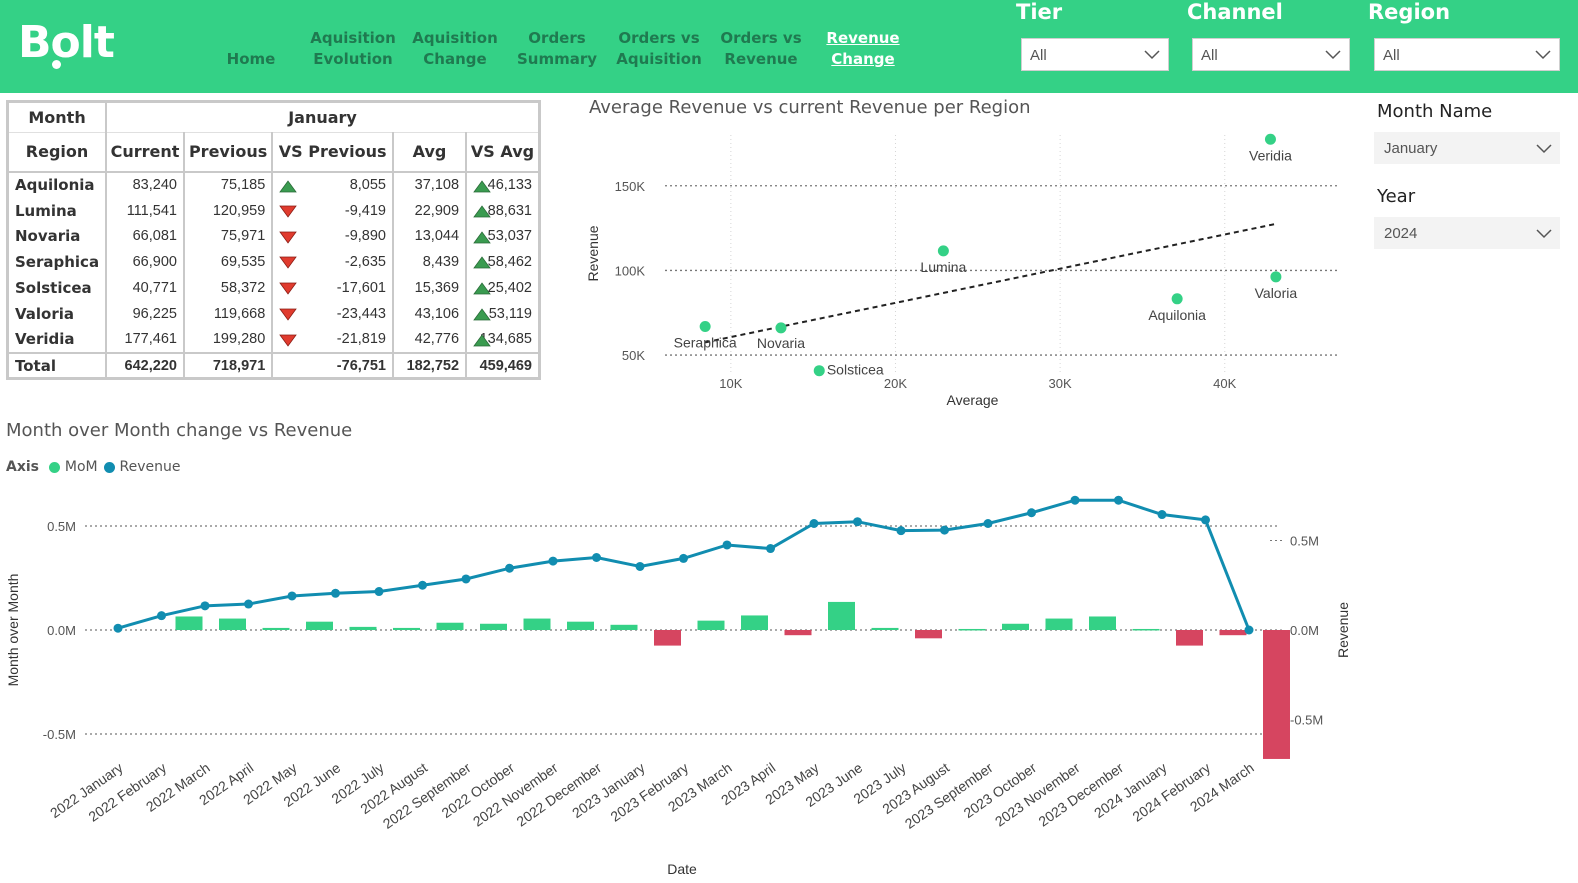 The width and height of the screenshot is (1578, 883). I want to click on col-previous: Previous, so click(227, 152).